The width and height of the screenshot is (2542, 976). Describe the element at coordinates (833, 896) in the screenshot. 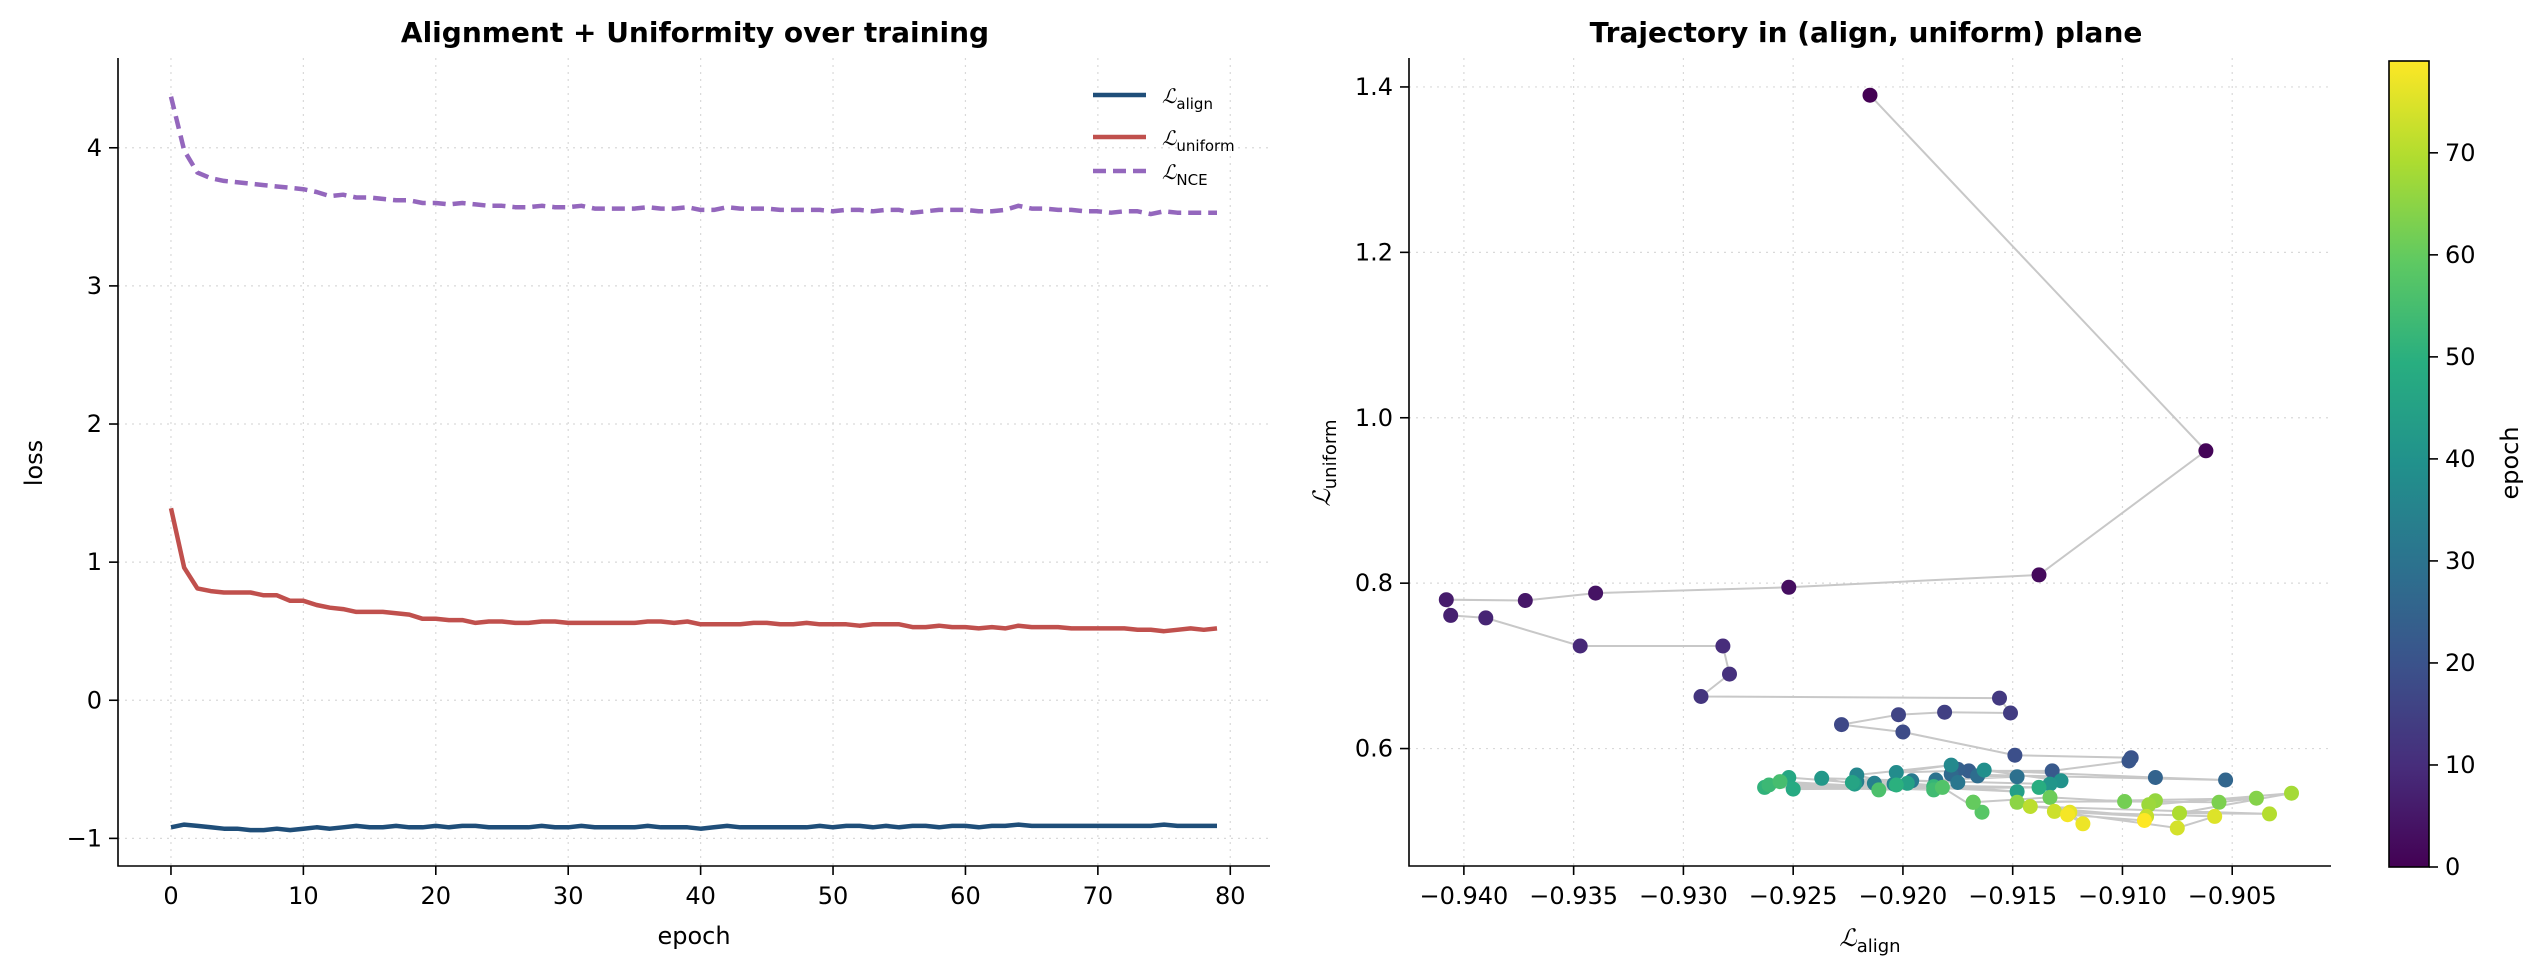

I see `left-x-tick-label: 50` at that location.